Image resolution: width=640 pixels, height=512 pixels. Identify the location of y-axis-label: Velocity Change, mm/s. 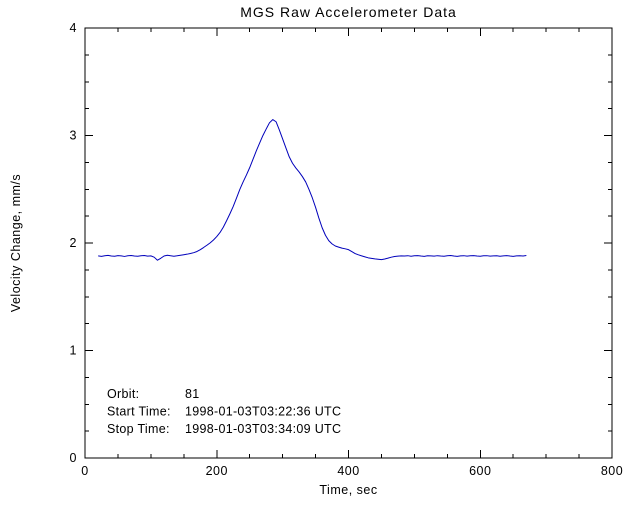
(16, 243).